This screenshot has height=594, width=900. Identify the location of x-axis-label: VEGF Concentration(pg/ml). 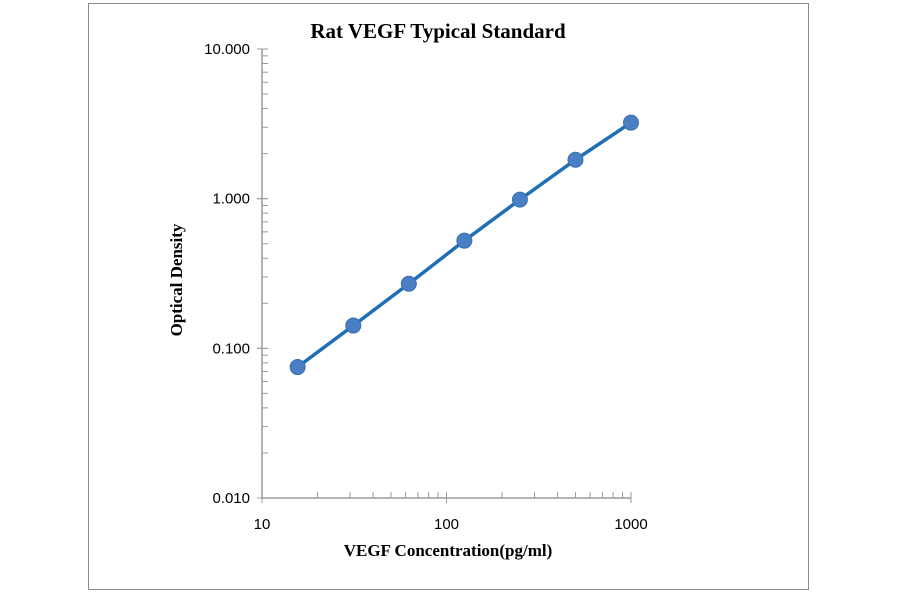
(448, 550).